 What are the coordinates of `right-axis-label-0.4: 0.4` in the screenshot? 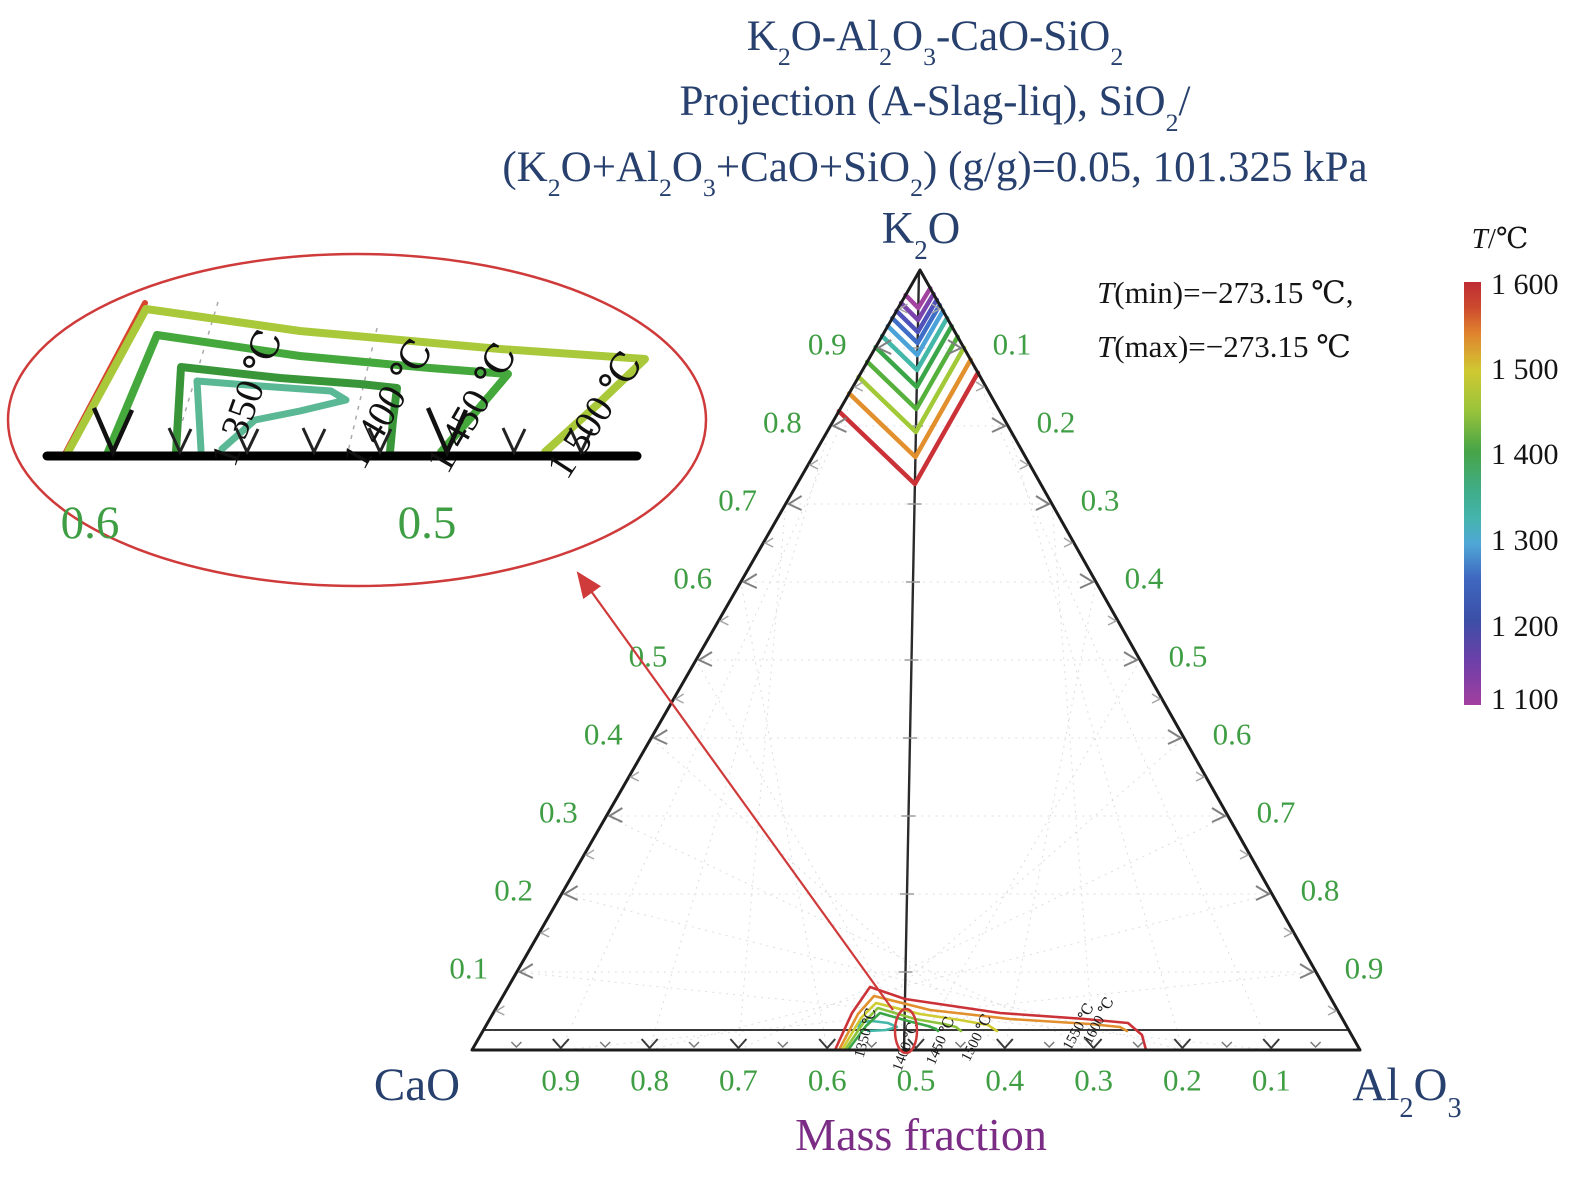 It's located at (1144, 578).